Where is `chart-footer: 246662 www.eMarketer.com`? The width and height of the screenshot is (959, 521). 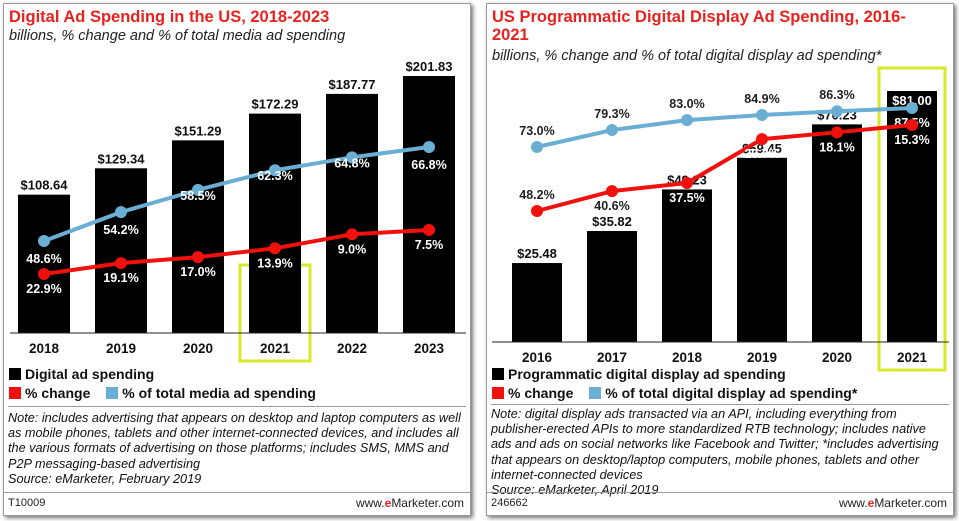
chart-footer: 246662 www.eMarketer.com is located at coordinates (720, 503).